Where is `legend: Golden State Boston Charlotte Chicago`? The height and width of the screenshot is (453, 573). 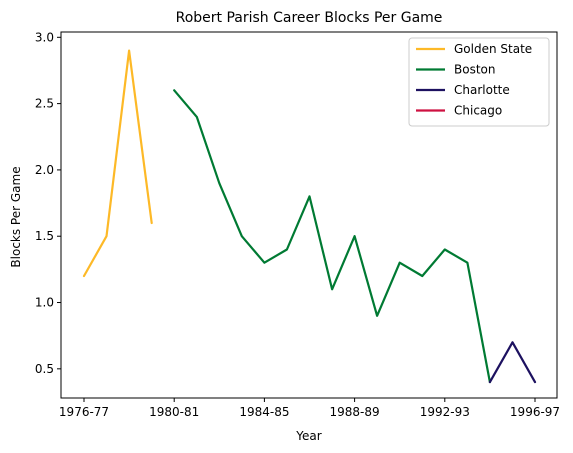
legend: Golden State Boston Charlotte Chicago is located at coordinates (479, 82).